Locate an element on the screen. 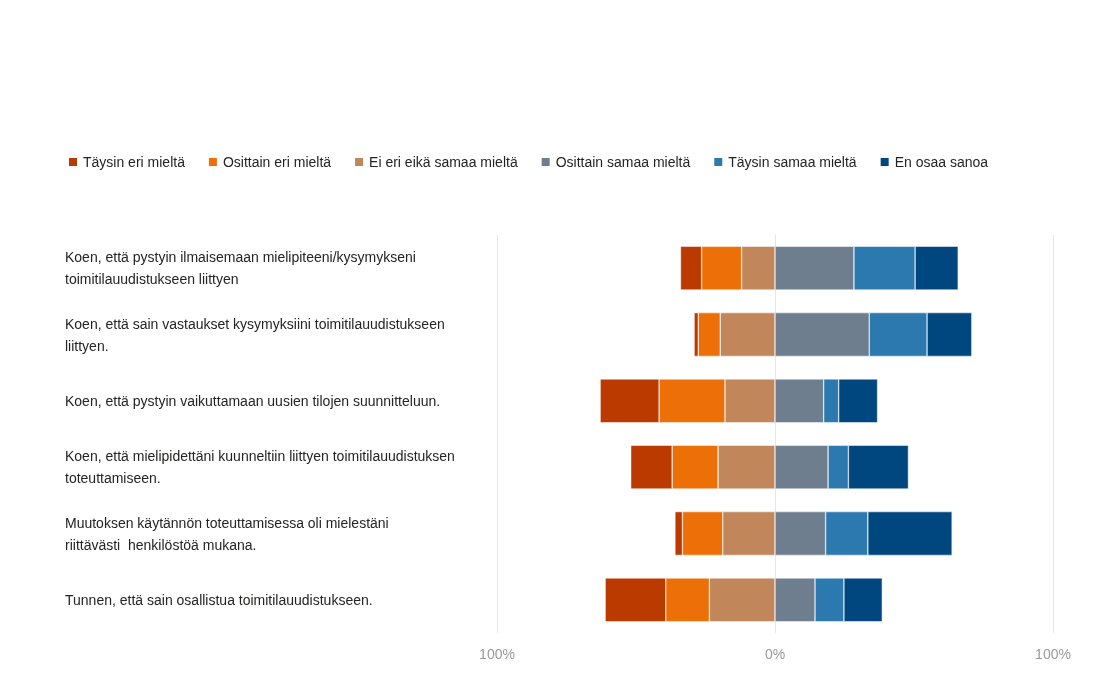  legend-label: Osittain eri mieltä is located at coordinates (277, 162).